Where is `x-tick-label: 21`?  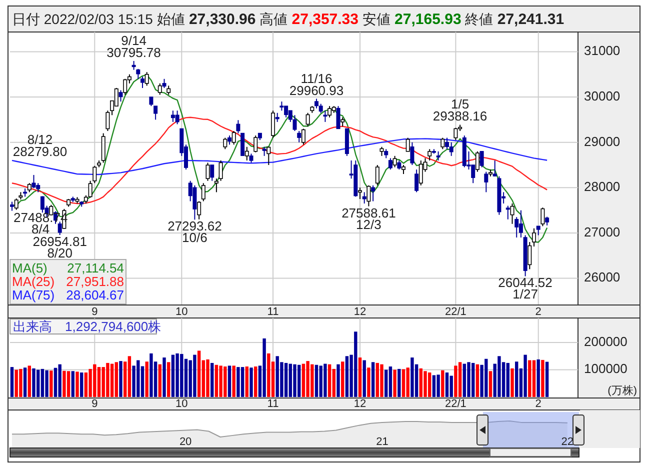
x-tick-label: 21 is located at coordinates (382, 442).